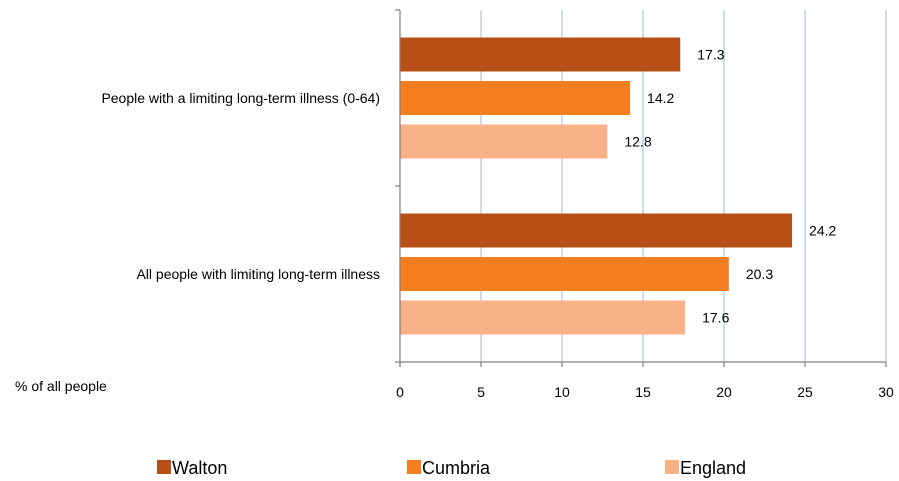  What do you see at coordinates (886, 392) in the screenshot?
I see `x-tick-label: 30` at bounding box center [886, 392].